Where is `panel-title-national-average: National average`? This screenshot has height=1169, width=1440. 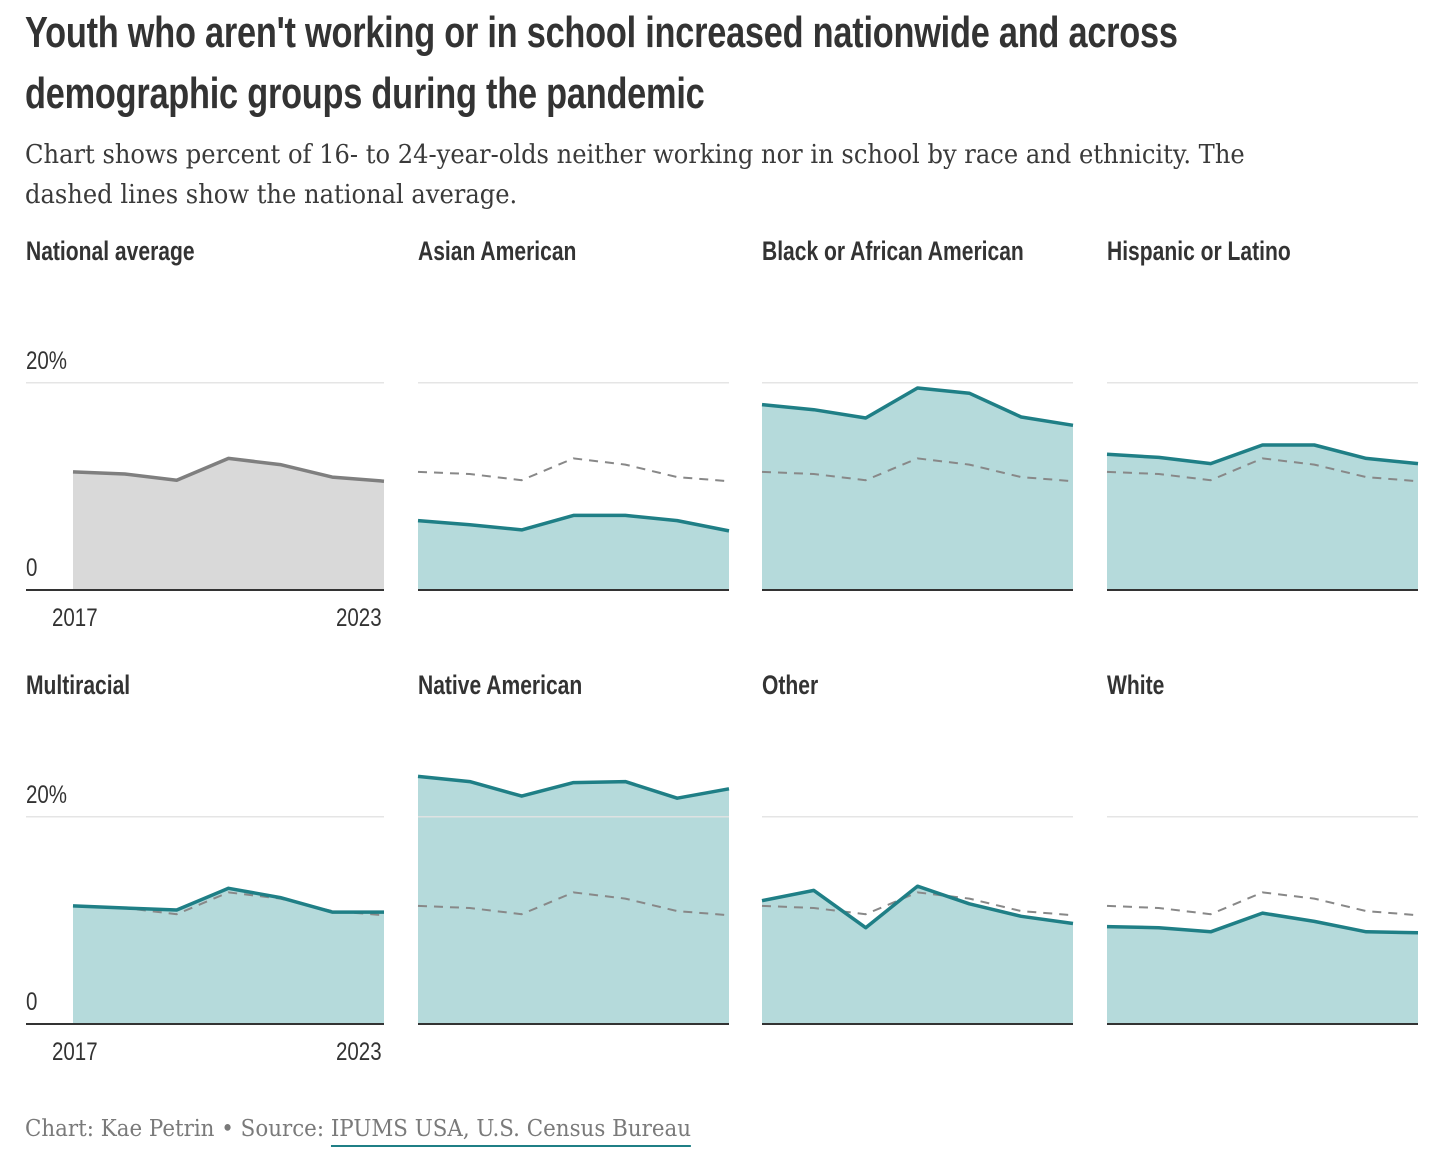
panel-title-national-average: National average is located at coordinates (134, 251).